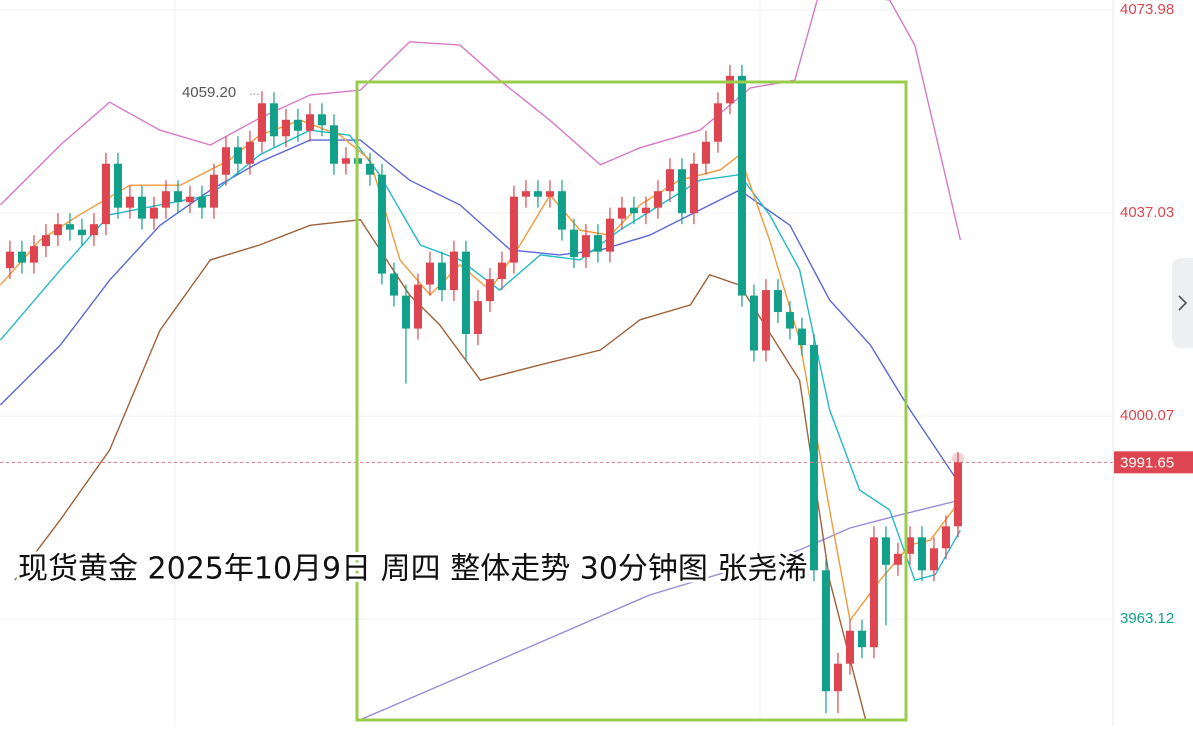 Image resolution: width=1193 pixels, height=730 pixels. What do you see at coordinates (209, 92) in the screenshot?
I see `high-label: 4059.20` at bounding box center [209, 92].